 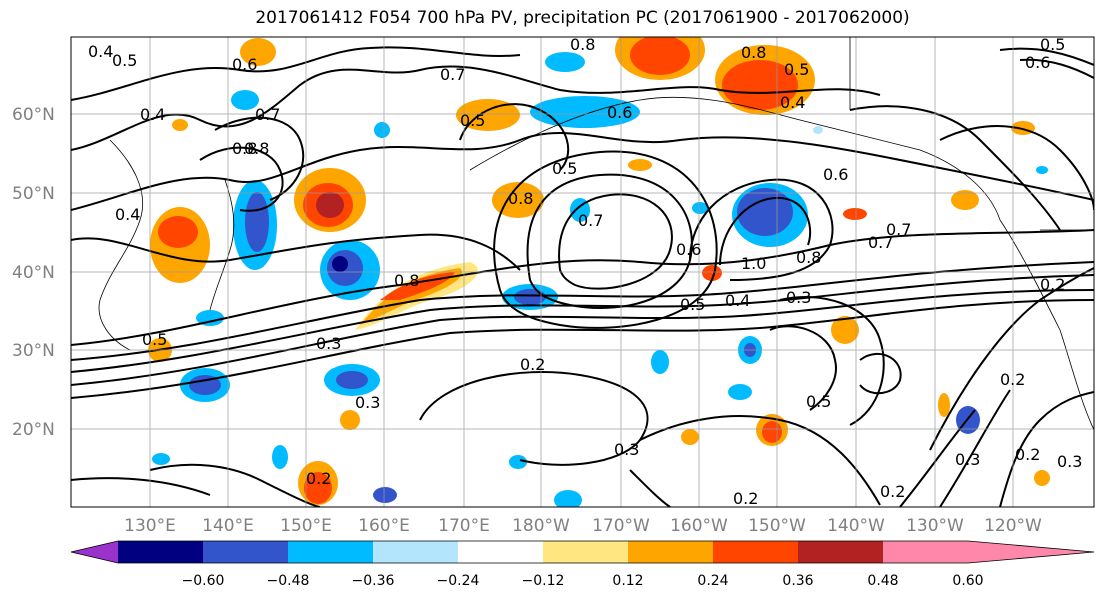 I want to click on lon-label: 150°E, so click(x=306, y=526).